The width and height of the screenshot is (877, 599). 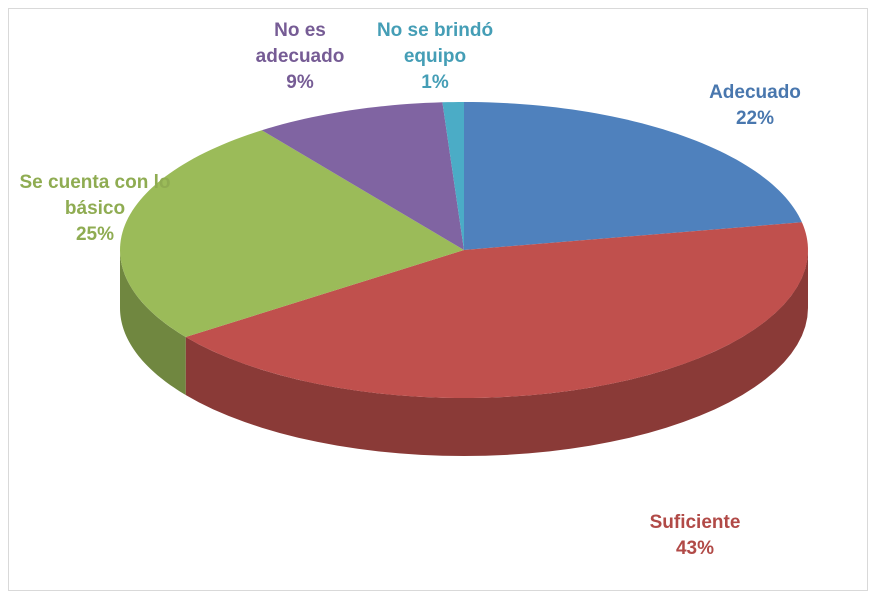 I want to click on data-label: Suficiente 43%, so click(x=695, y=536).